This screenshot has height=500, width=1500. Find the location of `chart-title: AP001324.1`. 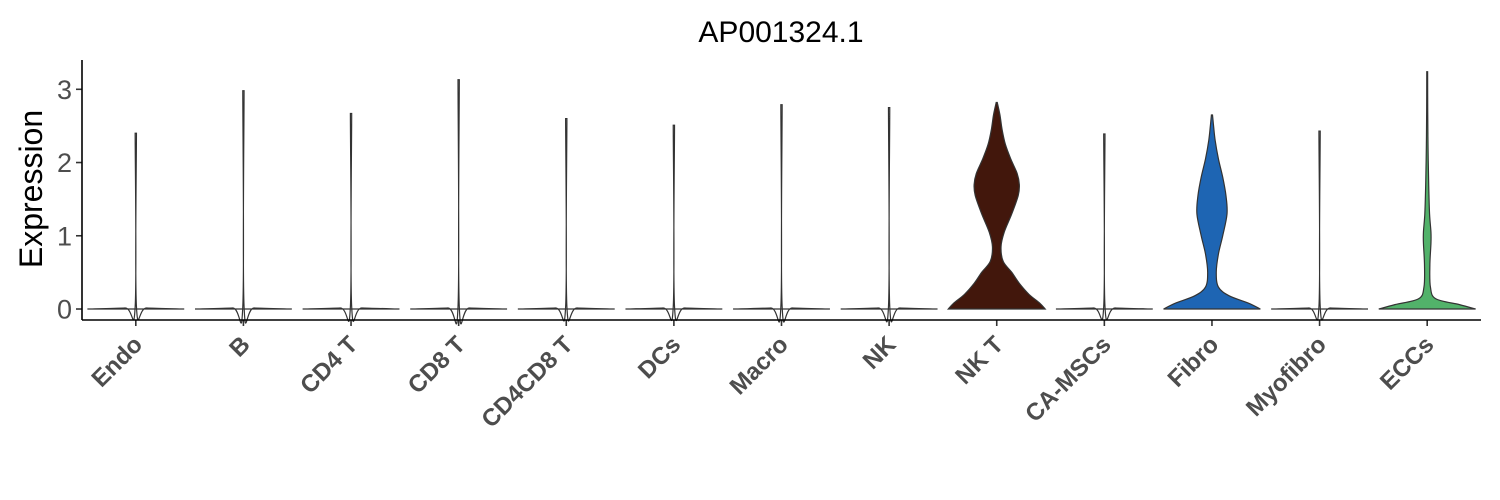

chart-title: AP001324.1 is located at coordinates (780, 32).